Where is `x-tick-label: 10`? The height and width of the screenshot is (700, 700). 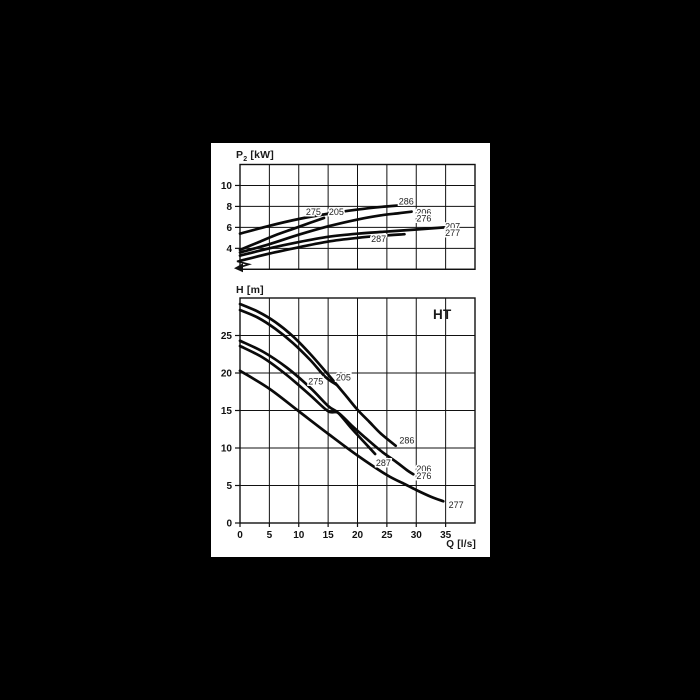
x-tick-label: 10 is located at coordinates (299, 535).